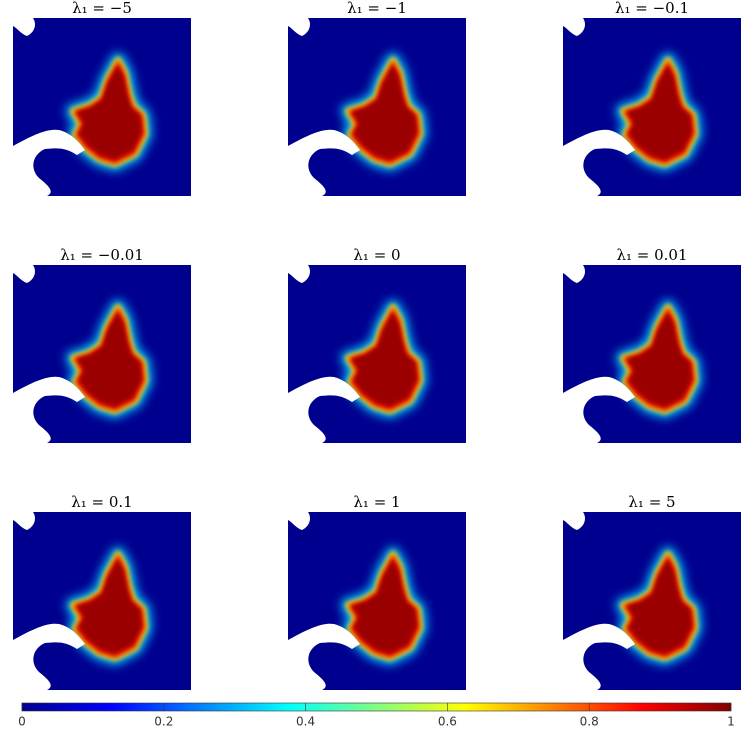 The width and height of the screenshot is (747, 735). Describe the element at coordinates (652, 8) in the screenshot. I see `panel-title: λ₁ = −0.1` at that location.